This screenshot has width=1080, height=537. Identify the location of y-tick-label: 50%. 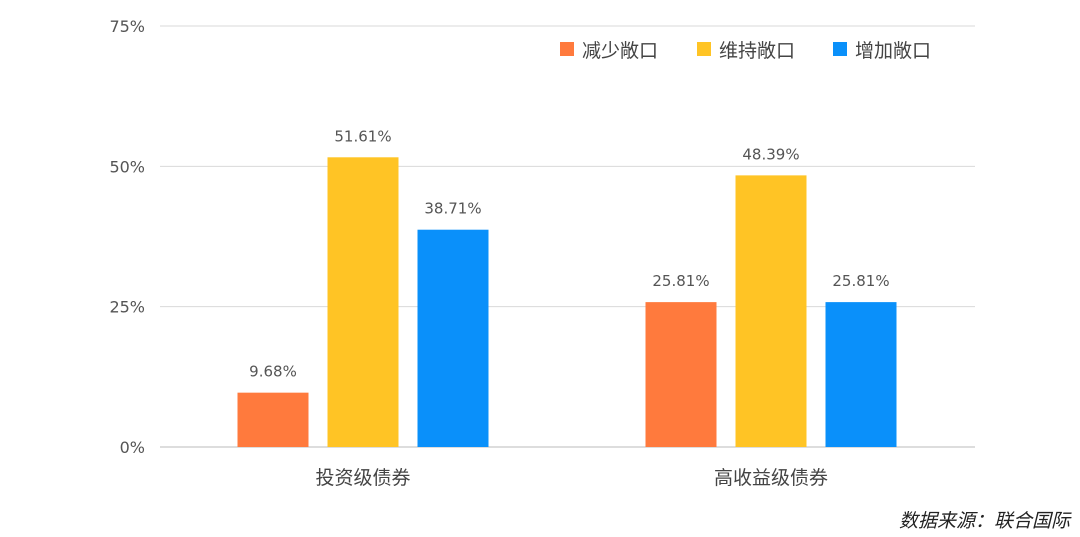
(127, 166).